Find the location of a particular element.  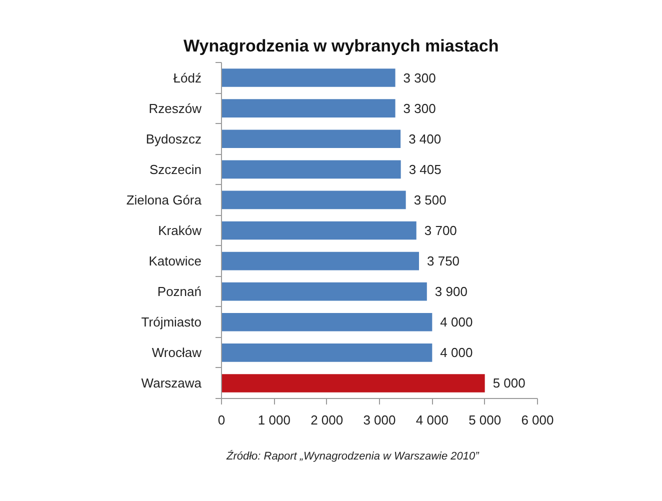

y-tick-label: Warszawa is located at coordinates (171, 383).